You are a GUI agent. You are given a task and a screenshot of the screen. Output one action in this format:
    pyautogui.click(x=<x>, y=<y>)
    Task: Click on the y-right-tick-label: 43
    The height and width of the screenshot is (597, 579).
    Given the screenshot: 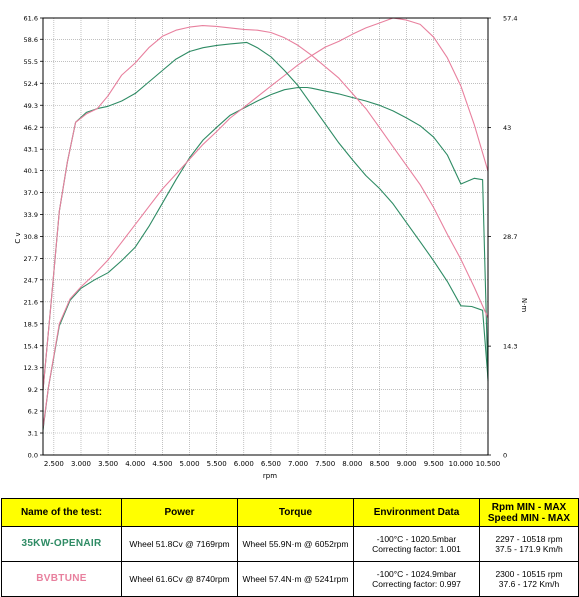 What is the action you would take?
    pyautogui.click(x=507, y=128)
    